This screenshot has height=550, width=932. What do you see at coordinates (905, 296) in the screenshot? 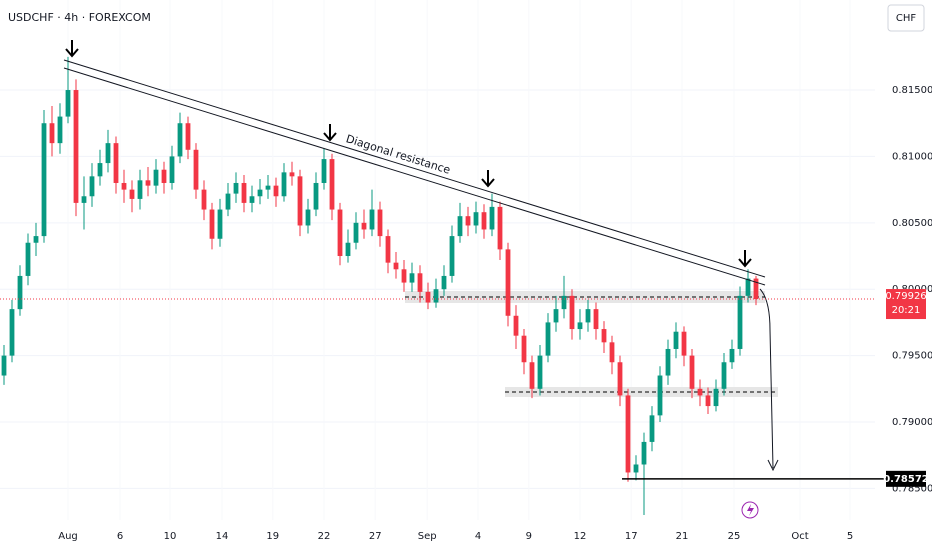
I see `last-price-label: 0.79926` at bounding box center [905, 296].